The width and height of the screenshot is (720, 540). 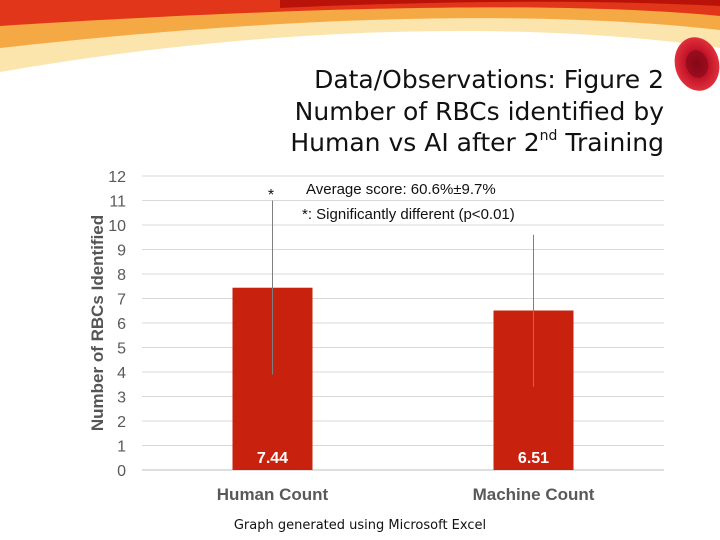 I want to click on title-line-3-main: Human vs AI after 2, so click(x=414, y=142).